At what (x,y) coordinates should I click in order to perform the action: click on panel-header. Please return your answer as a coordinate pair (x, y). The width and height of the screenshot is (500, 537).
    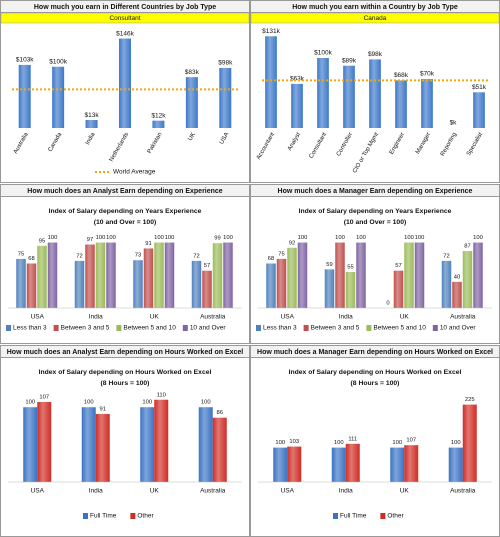
    Looking at the image, I should click on (125, 190).